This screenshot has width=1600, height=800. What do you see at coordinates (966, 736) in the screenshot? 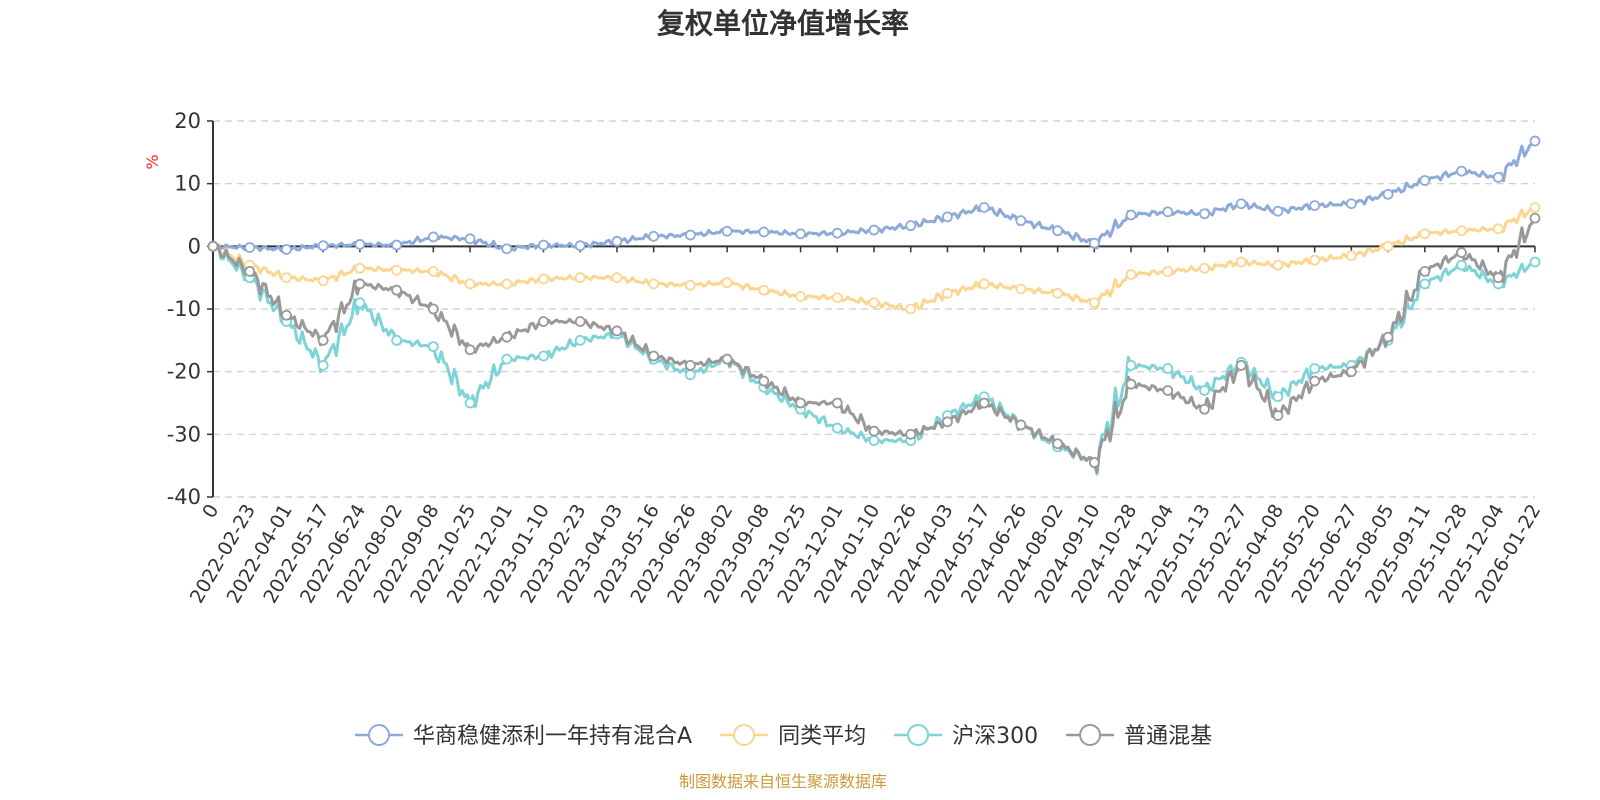
I see `legend-item-hs300: 沪深300` at bounding box center [966, 736].